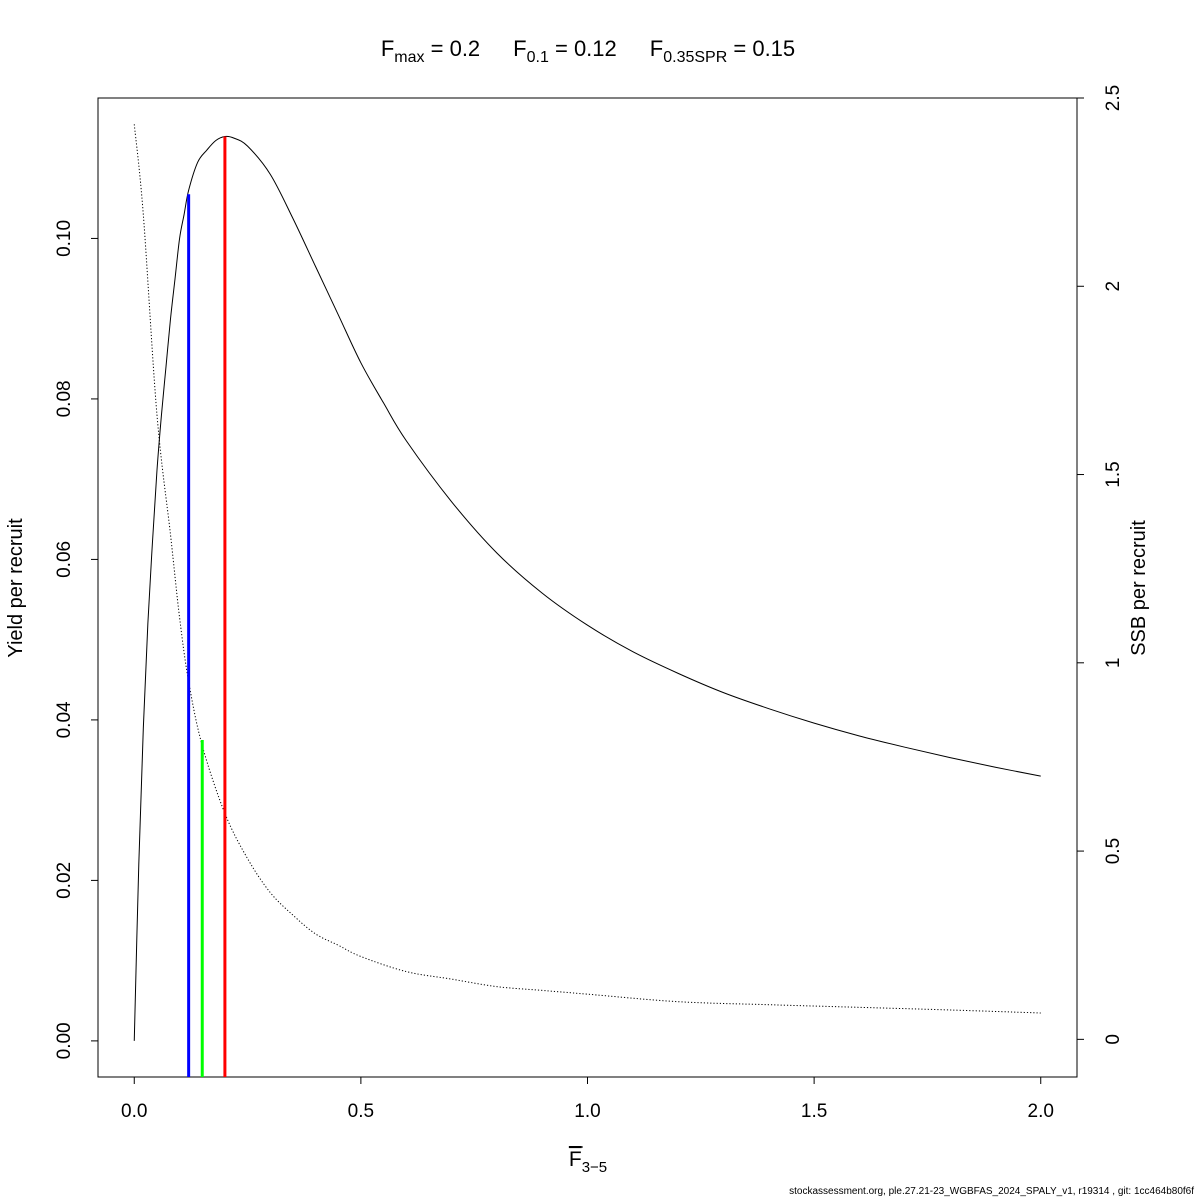  I want to click on title-subscript: 0.35SPR, so click(695, 57).